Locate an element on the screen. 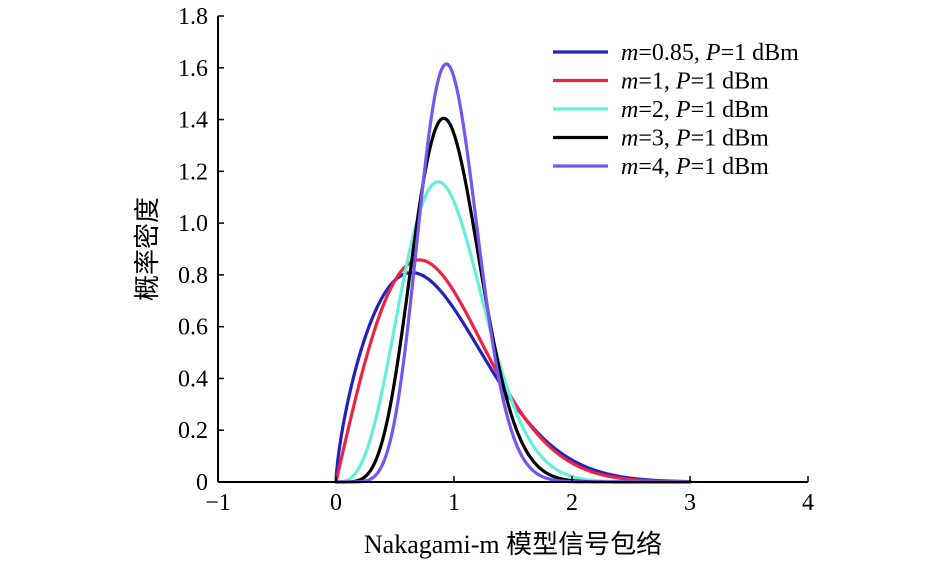 The width and height of the screenshot is (945, 563). y-tick-label: 1.8 is located at coordinates (193, 17).